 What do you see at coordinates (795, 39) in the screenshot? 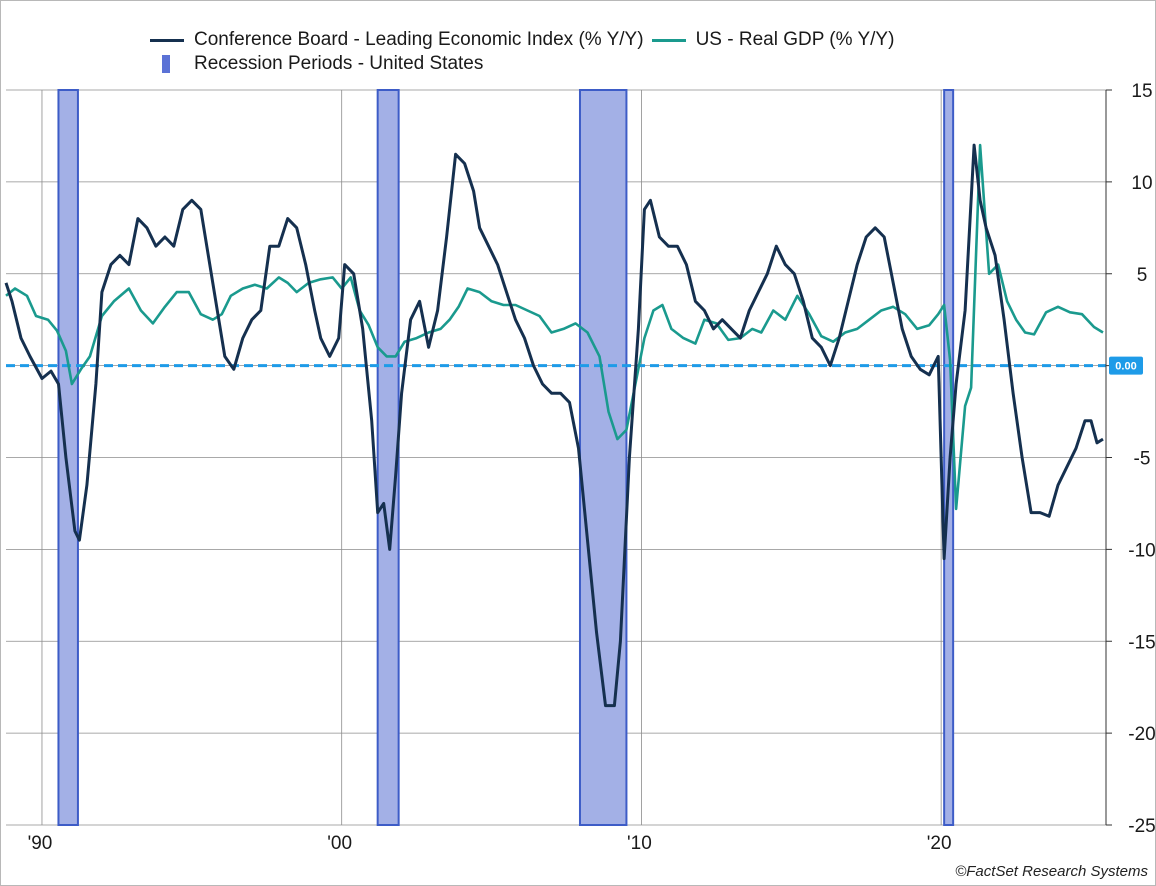
I see `legend-label-gdp: US - Real GDP (% Y/Y)` at bounding box center [795, 39].